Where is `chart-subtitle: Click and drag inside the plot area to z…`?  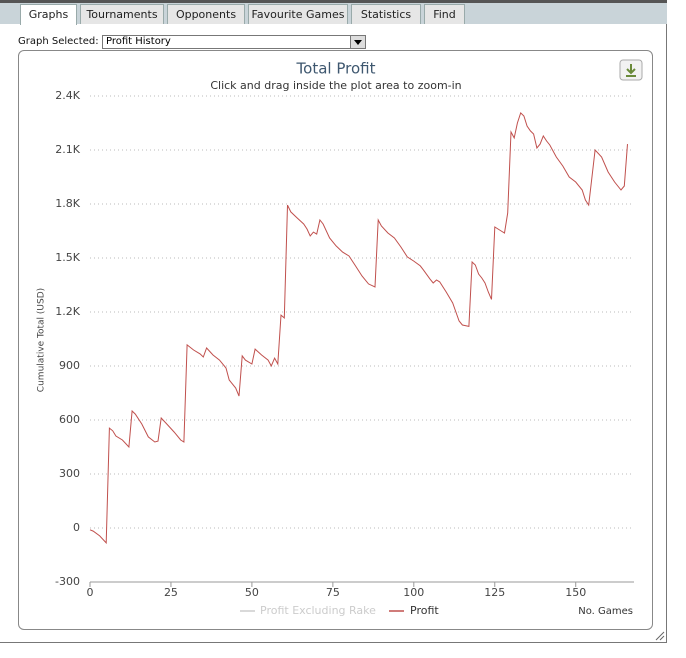
chart-subtitle: Click and drag inside the plot area to z… is located at coordinates (335, 85).